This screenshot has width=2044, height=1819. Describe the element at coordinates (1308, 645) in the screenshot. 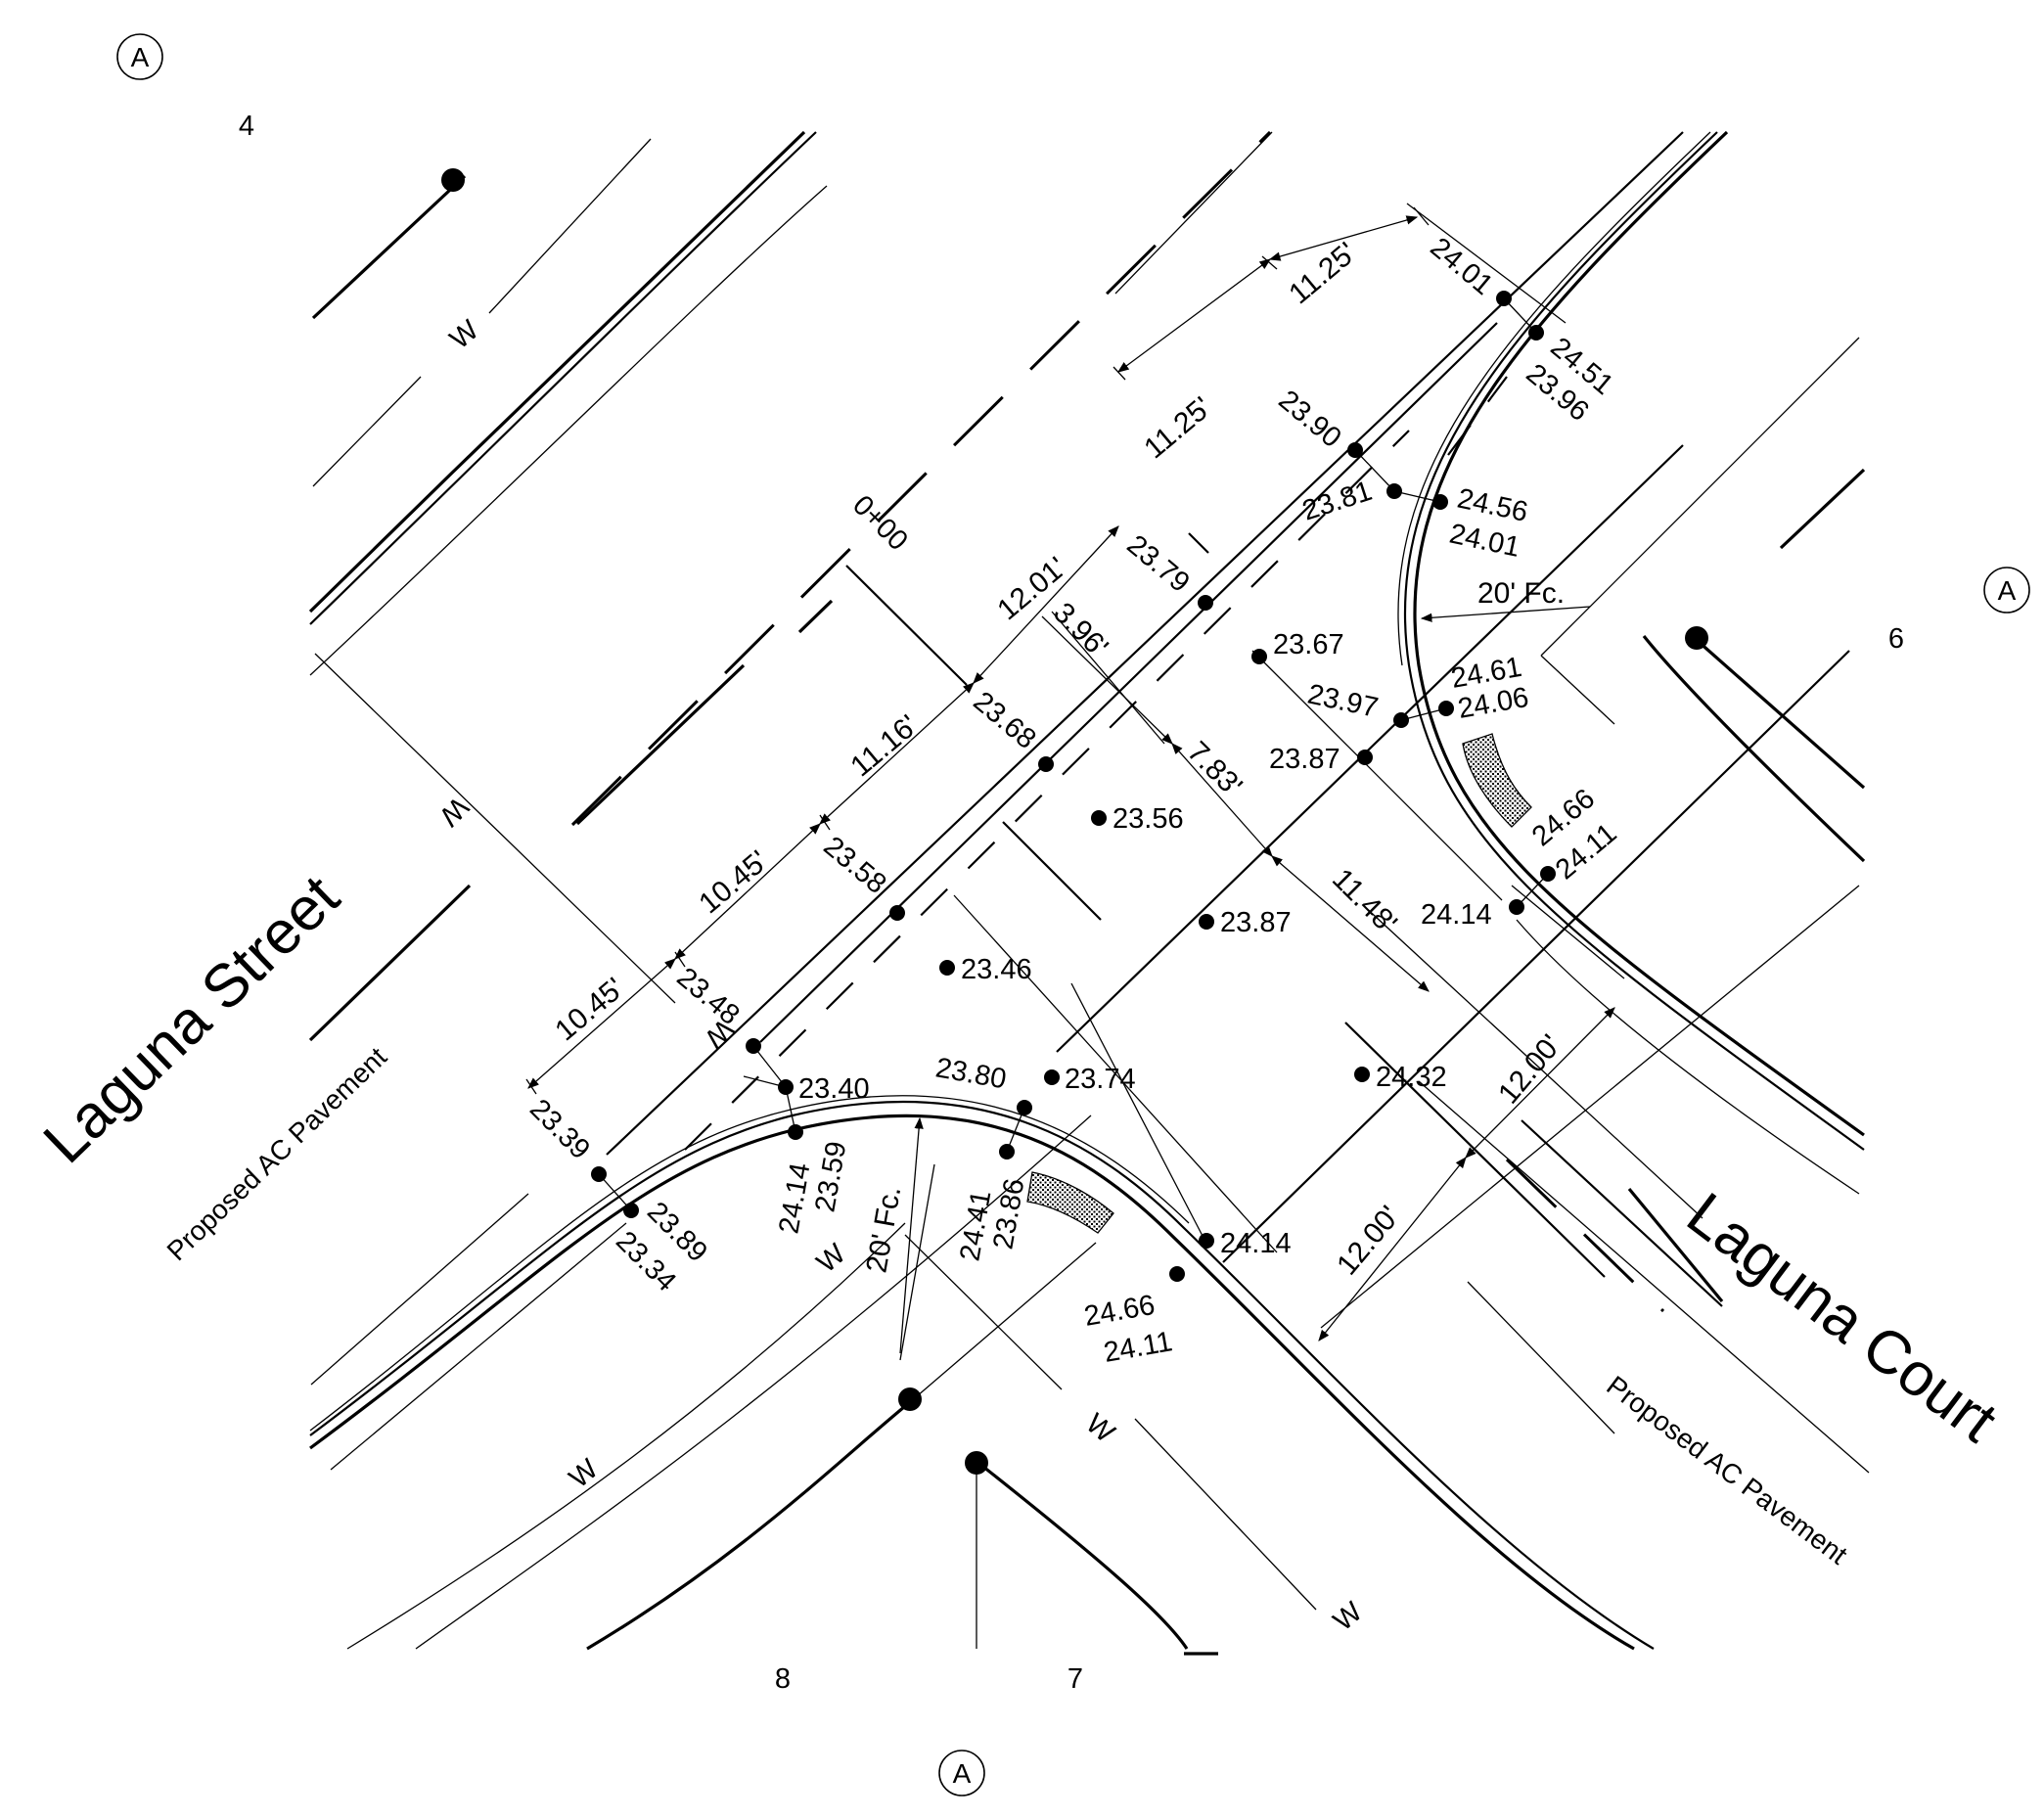

I see `elevation-label: 23.67` at that location.